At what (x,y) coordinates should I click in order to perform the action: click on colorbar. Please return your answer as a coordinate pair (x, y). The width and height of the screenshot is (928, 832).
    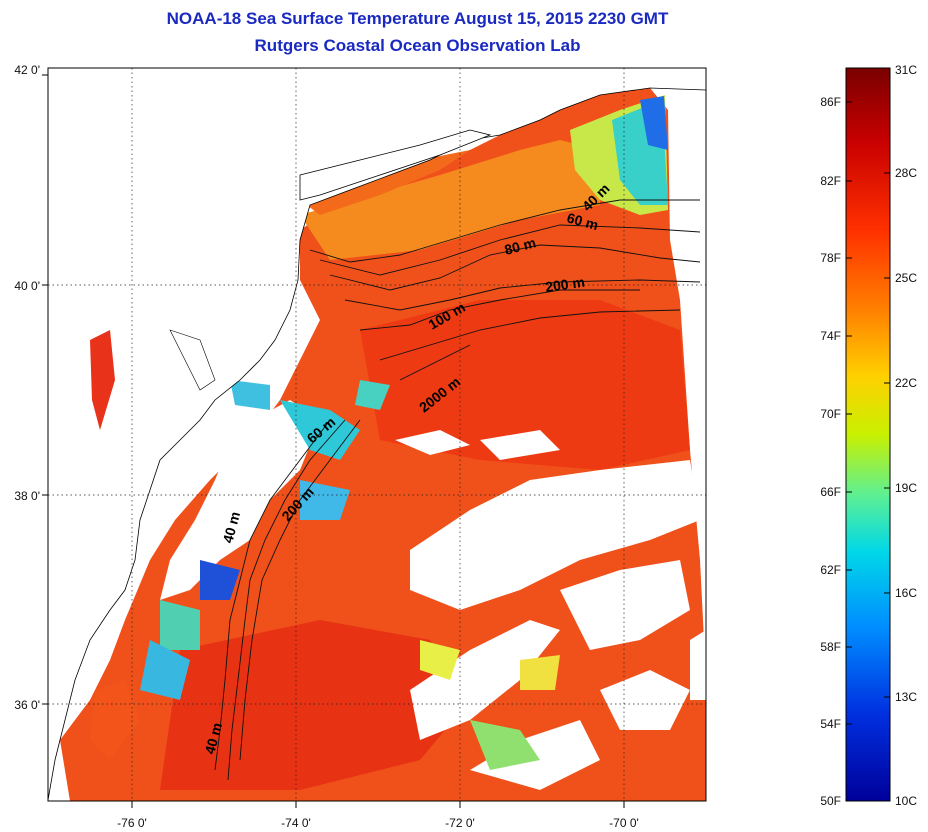
    Looking at the image, I should click on (868, 434).